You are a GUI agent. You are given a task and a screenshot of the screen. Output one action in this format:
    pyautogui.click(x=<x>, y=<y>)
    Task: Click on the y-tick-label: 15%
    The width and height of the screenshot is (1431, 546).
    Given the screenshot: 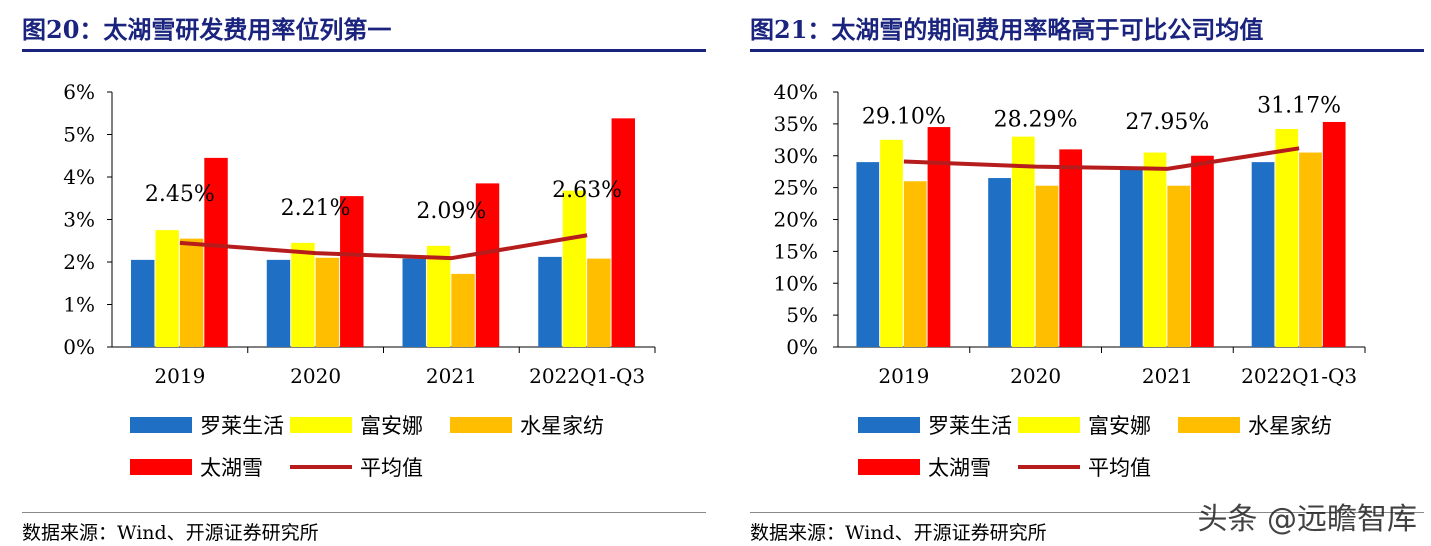 What is the action you would take?
    pyautogui.click(x=796, y=251)
    